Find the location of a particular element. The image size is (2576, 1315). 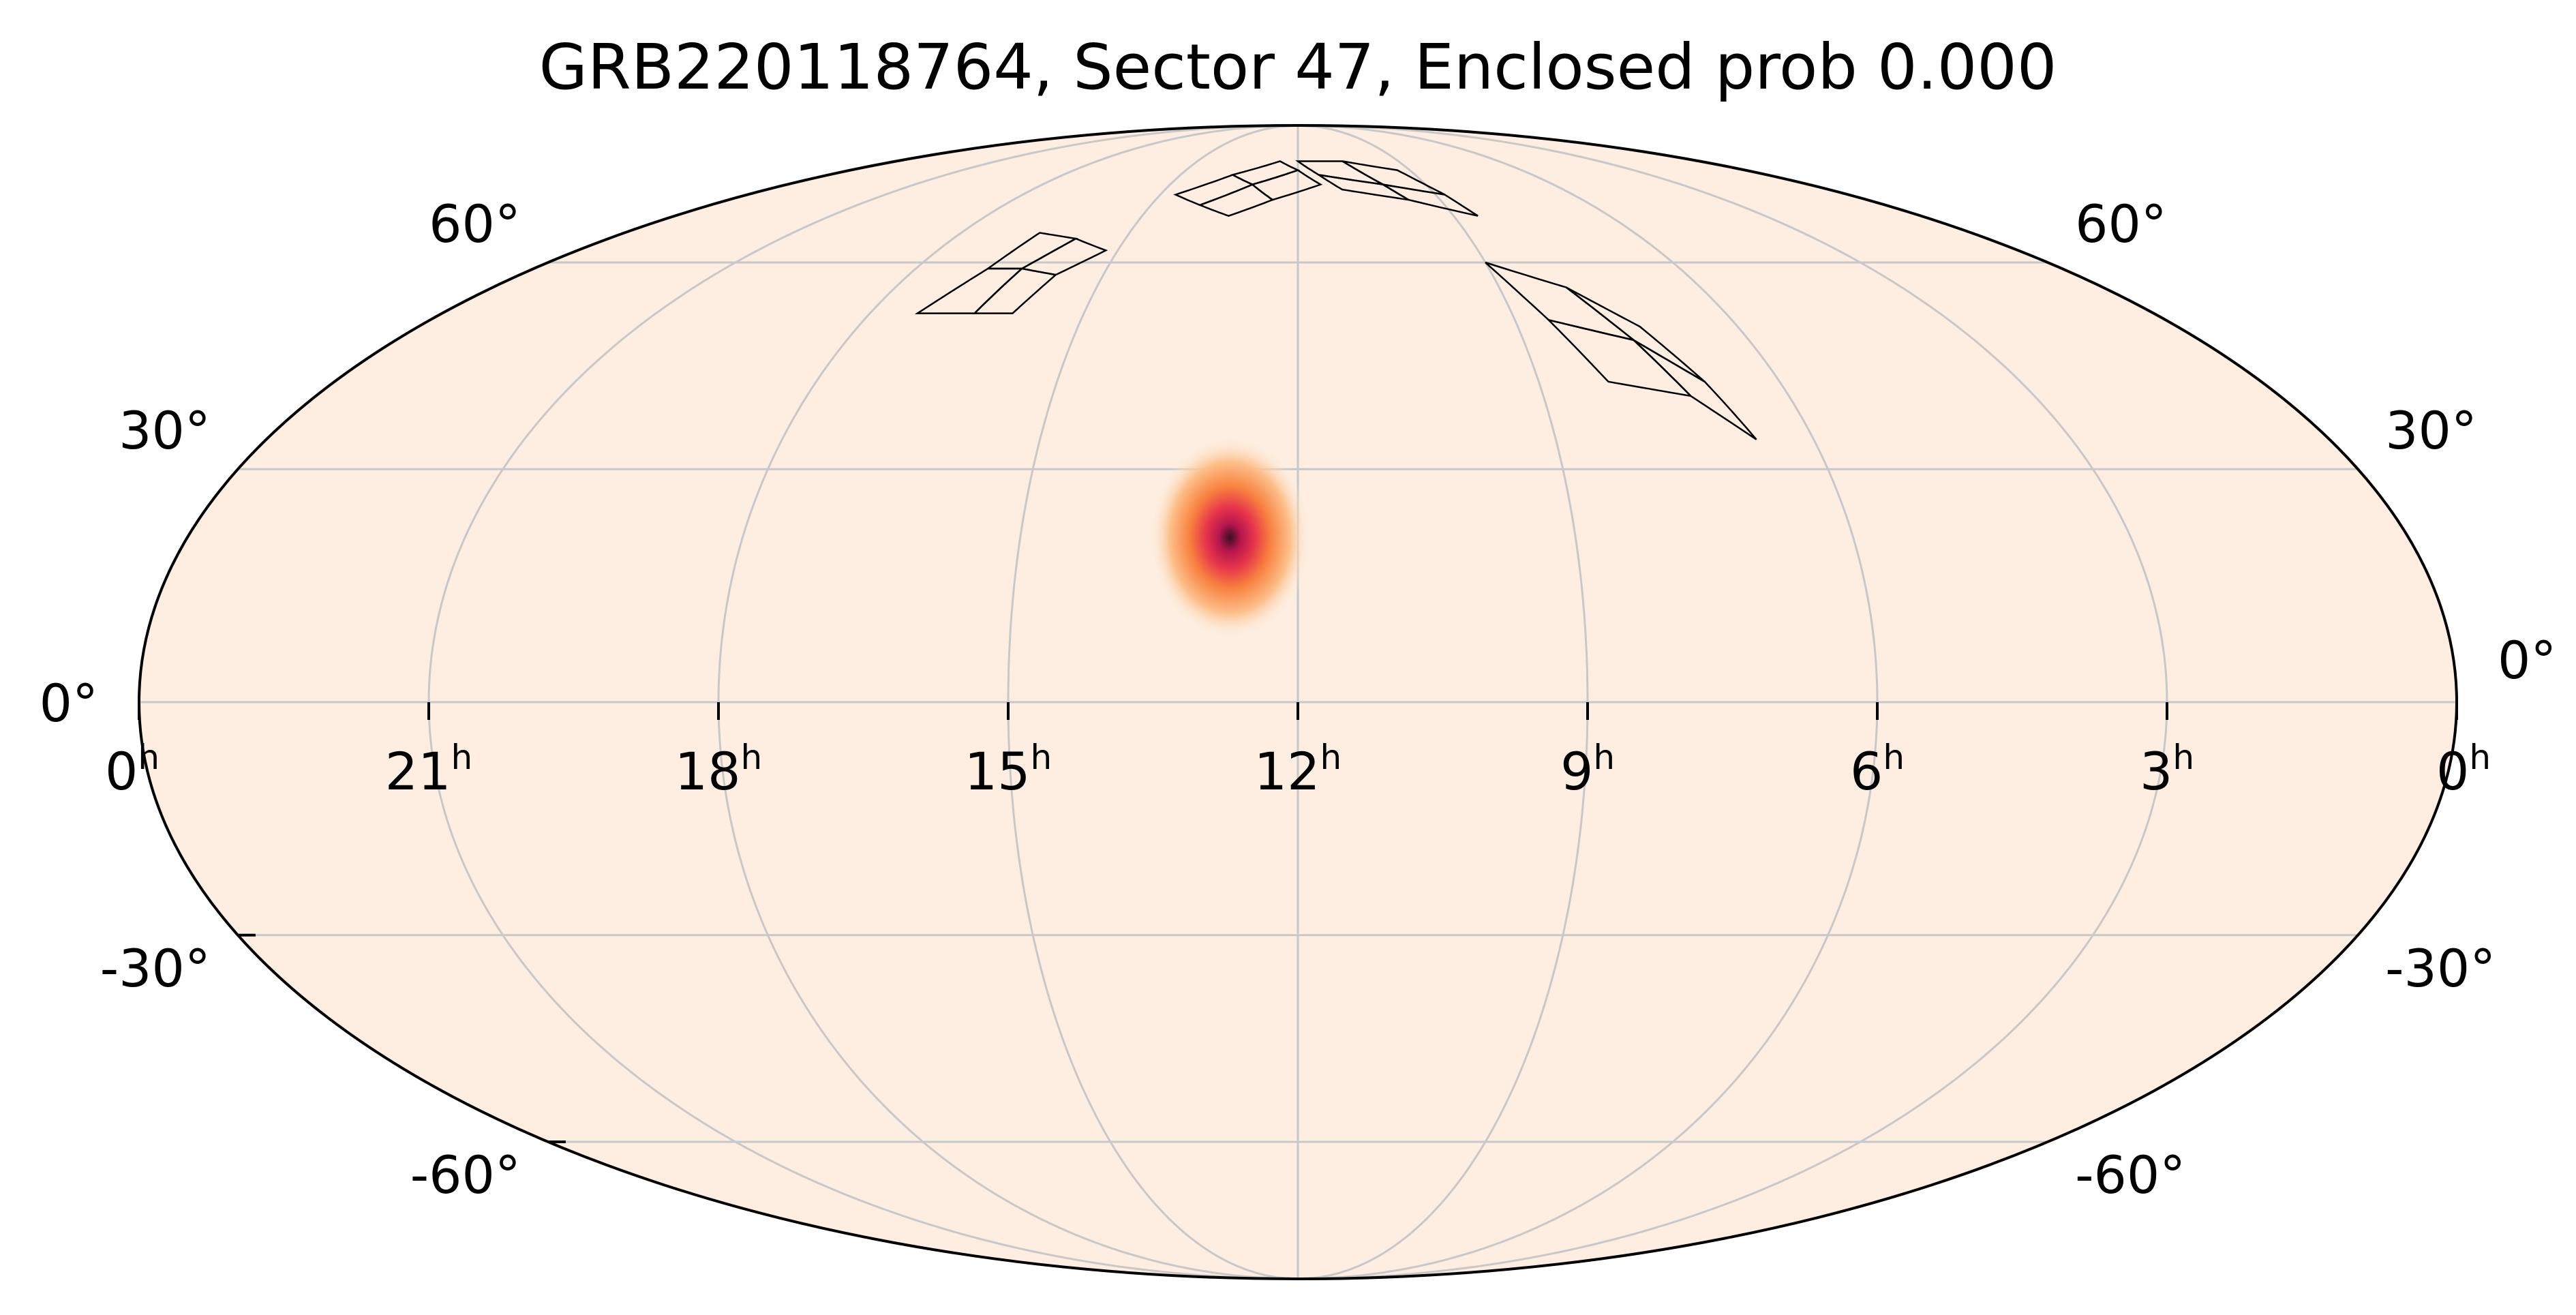

ra-tick-label: 18h is located at coordinates (718, 770).